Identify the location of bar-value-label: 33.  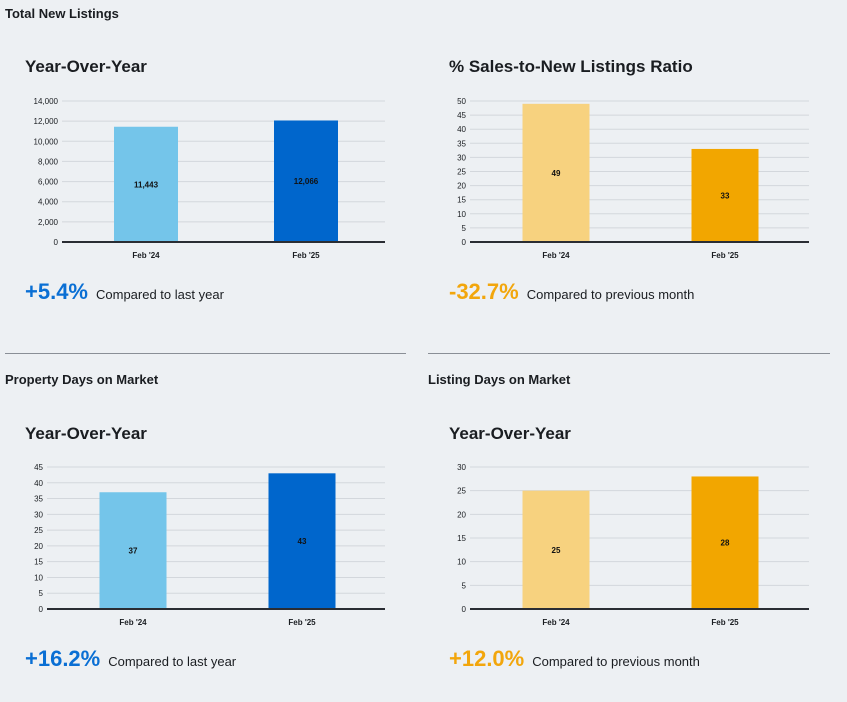
(725, 195).